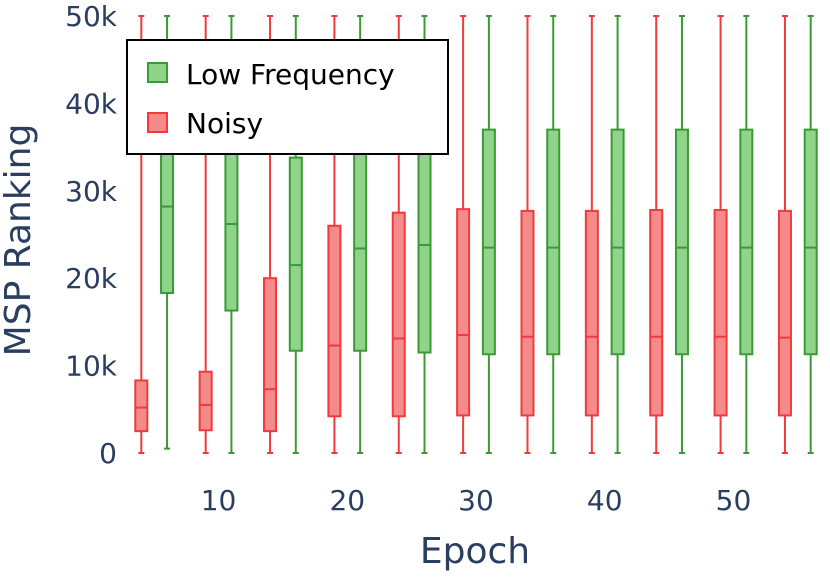 The height and width of the screenshot is (577, 830). Describe the element at coordinates (734, 500) in the screenshot. I see `x-tick-label-4: 50` at that location.